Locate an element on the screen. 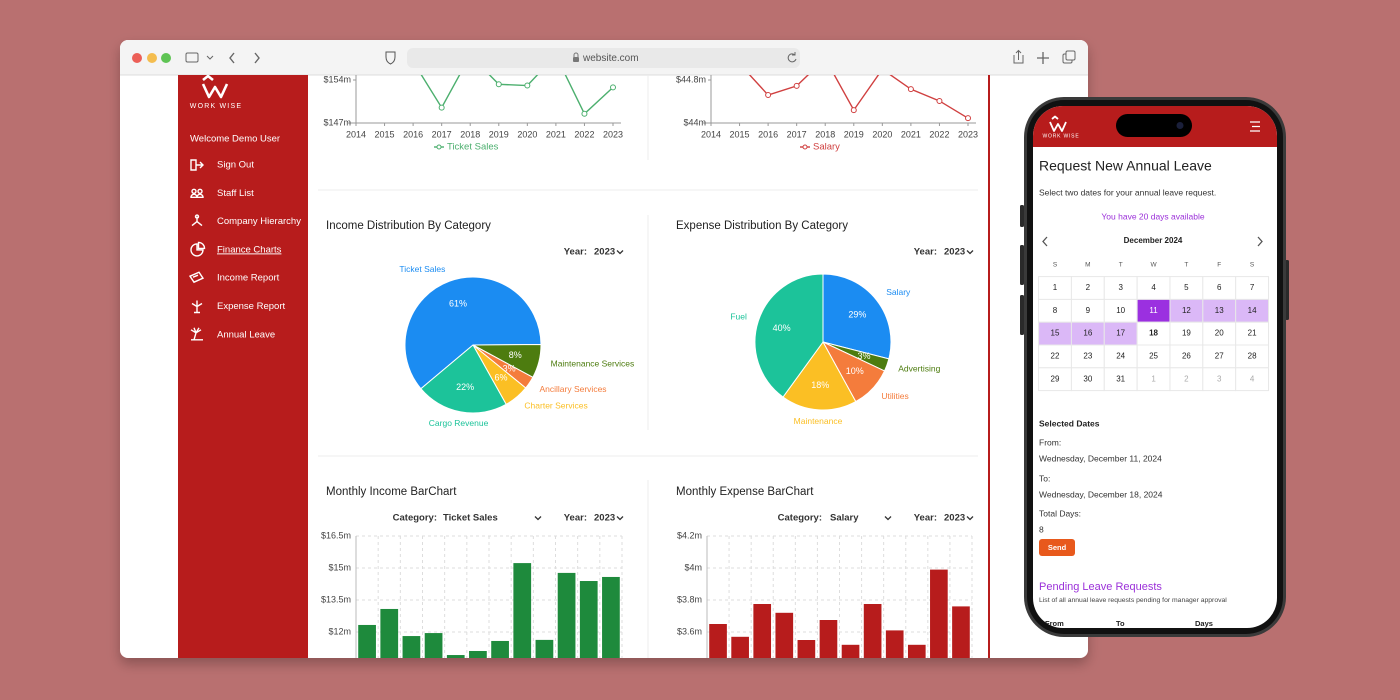 The image size is (1400, 700). calendar-day-number: 21 is located at coordinates (1252, 333).